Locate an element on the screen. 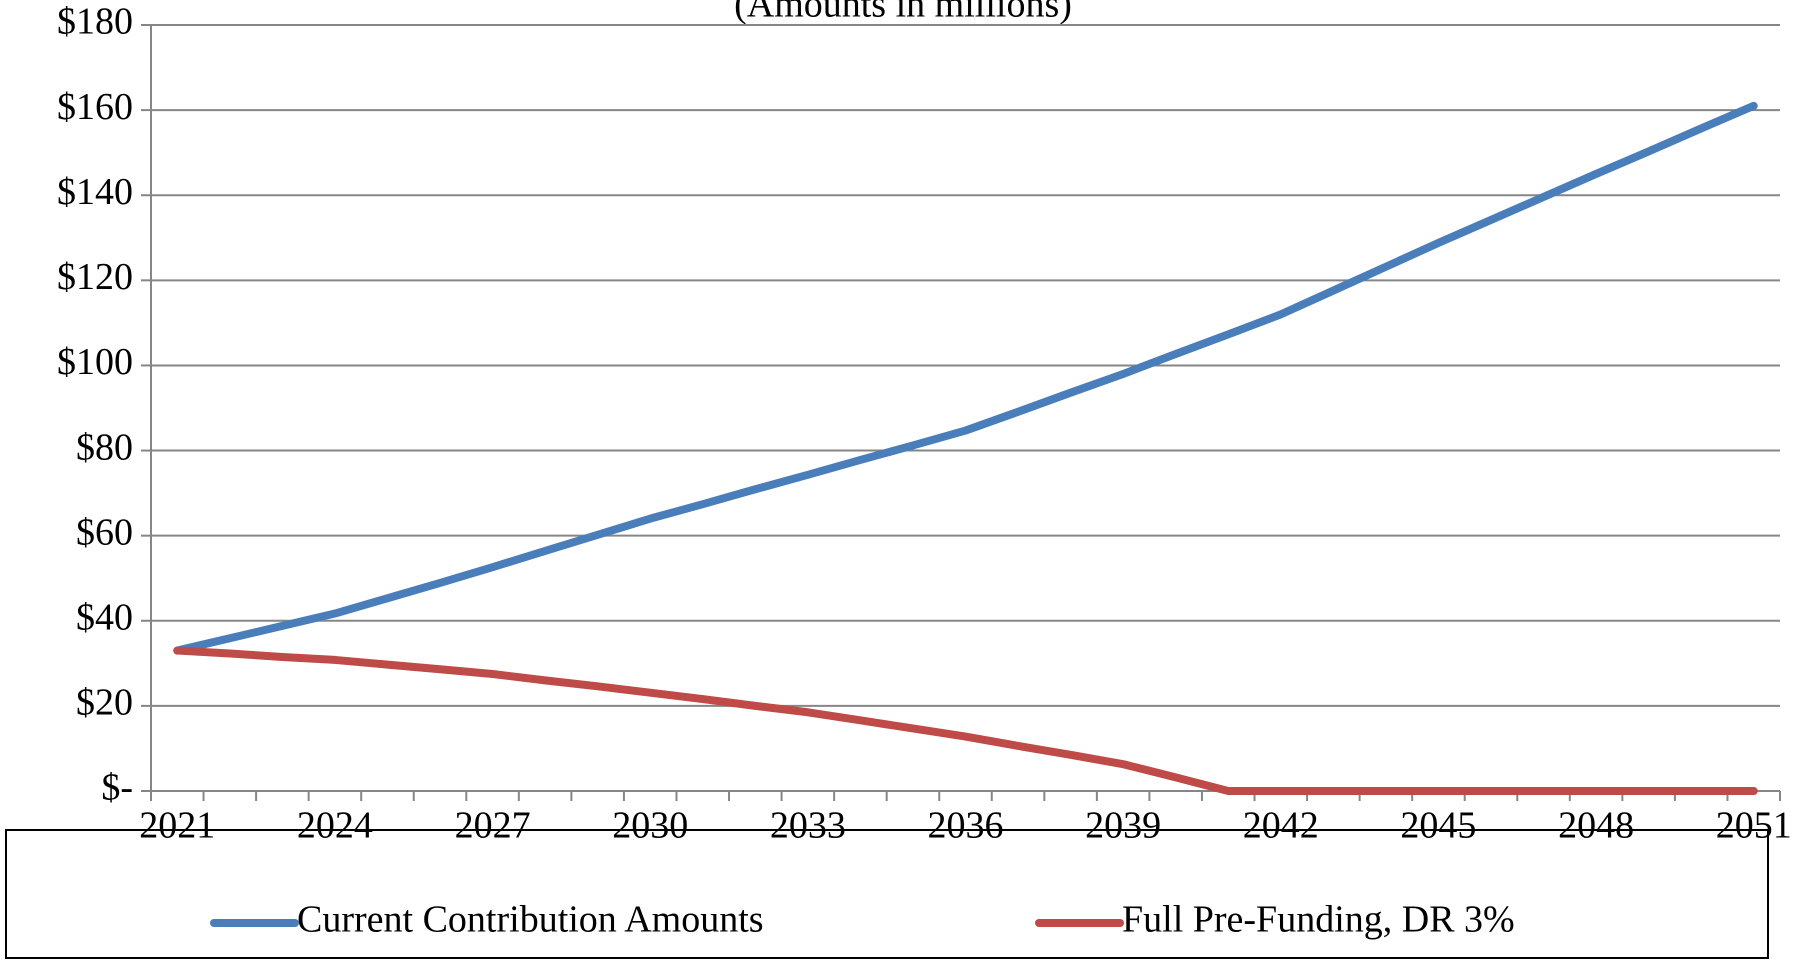 The image size is (1807, 960). legend-box is located at coordinates (887, 894).